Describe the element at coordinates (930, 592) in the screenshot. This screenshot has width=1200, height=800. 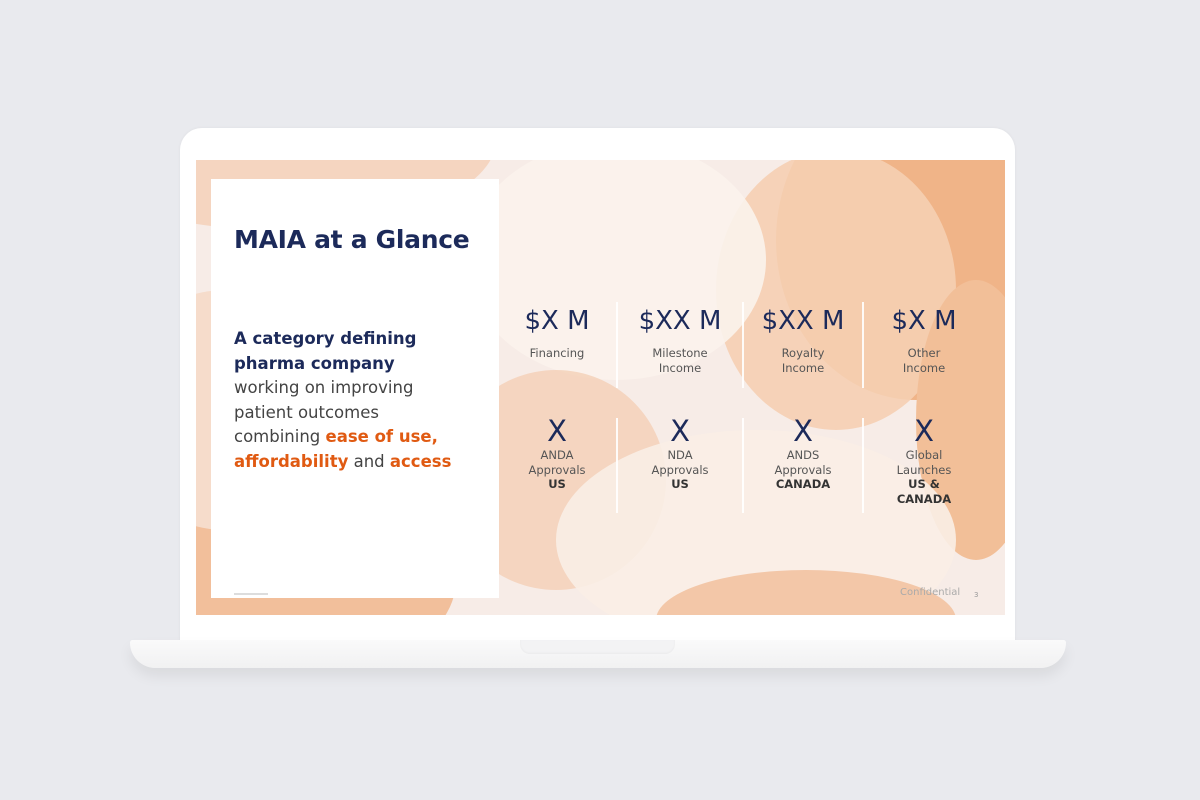
I see `confidential-label: Confidential` at that location.